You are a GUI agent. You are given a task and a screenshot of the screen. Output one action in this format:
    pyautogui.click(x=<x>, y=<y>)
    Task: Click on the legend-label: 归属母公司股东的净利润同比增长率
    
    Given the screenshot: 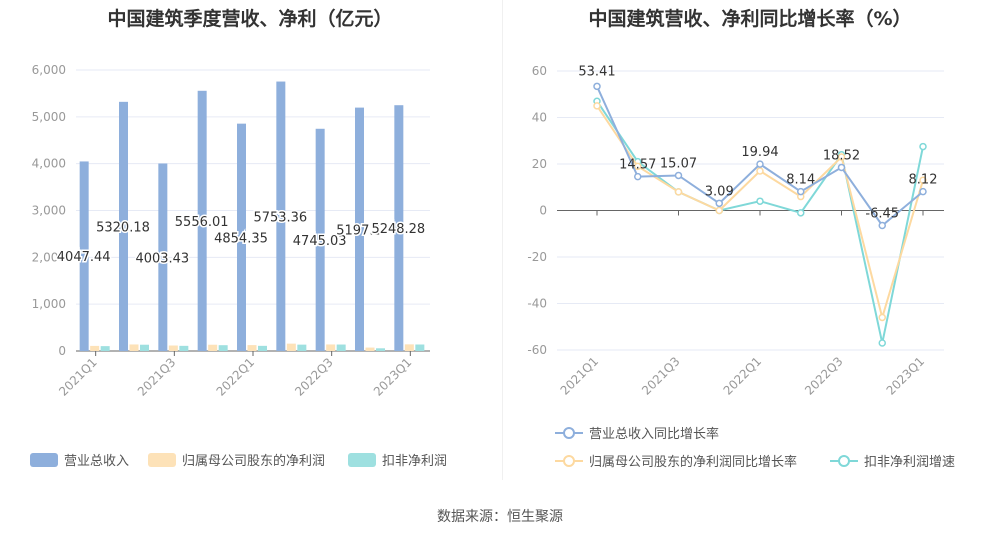 What is the action you would take?
    pyautogui.click(x=693, y=462)
    